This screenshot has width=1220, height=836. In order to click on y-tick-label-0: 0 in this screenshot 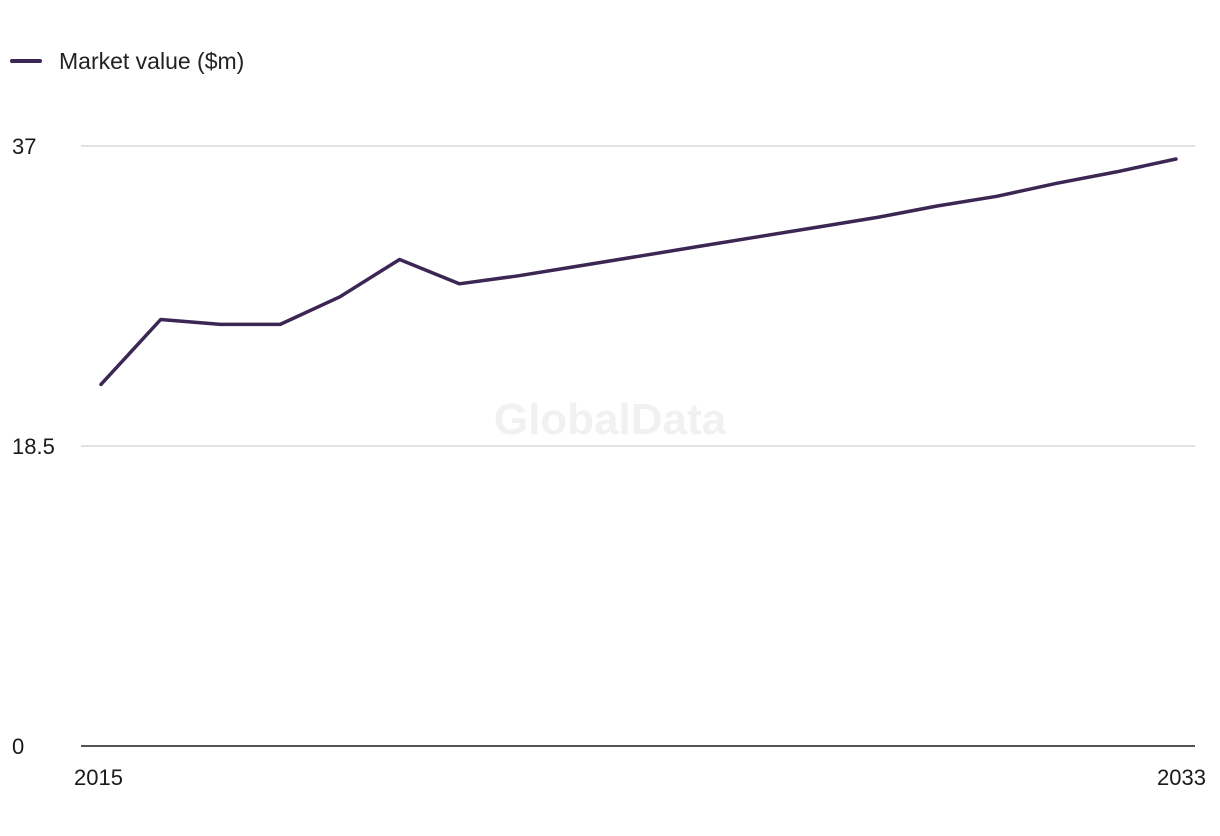, I will do `click(18, 746)`.